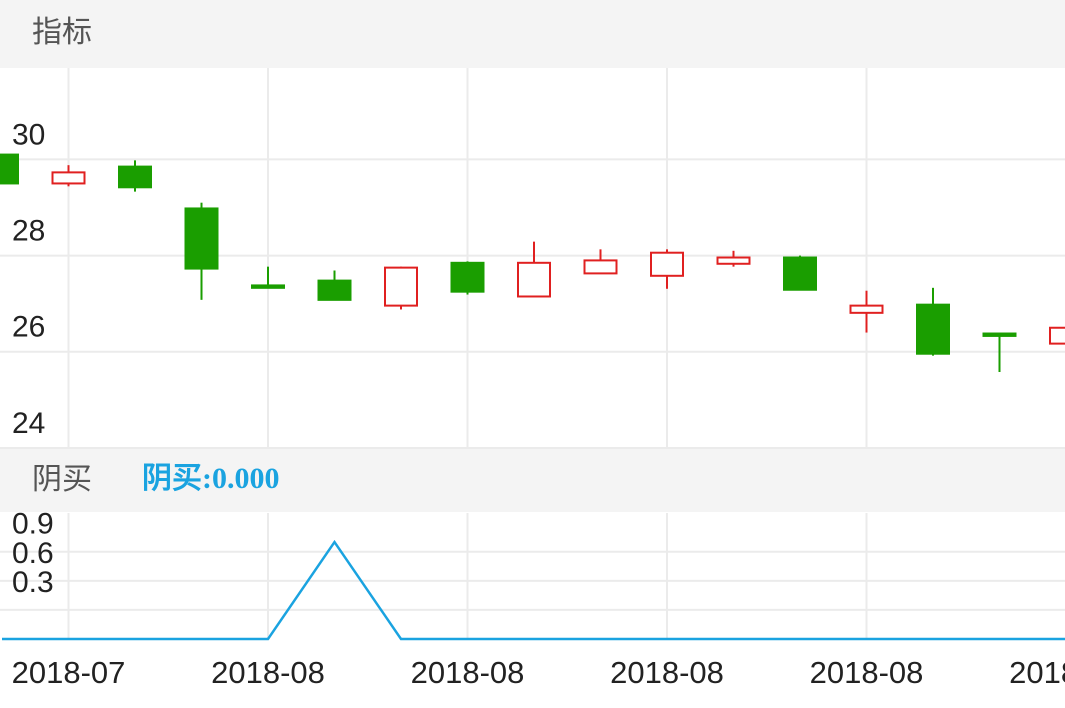  I want to click on y-tick-label: 0.3, so click(33, 582).